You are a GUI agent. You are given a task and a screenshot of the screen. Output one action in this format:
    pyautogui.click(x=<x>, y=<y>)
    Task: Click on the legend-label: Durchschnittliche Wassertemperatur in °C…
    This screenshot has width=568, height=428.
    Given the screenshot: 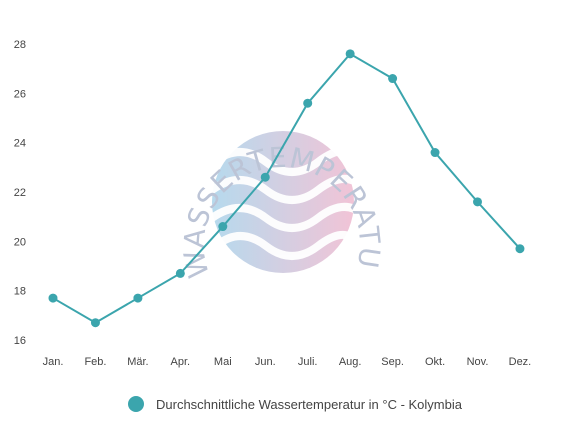 What is the action you would take?
    pyautogui.click(x=309, y=404)
    